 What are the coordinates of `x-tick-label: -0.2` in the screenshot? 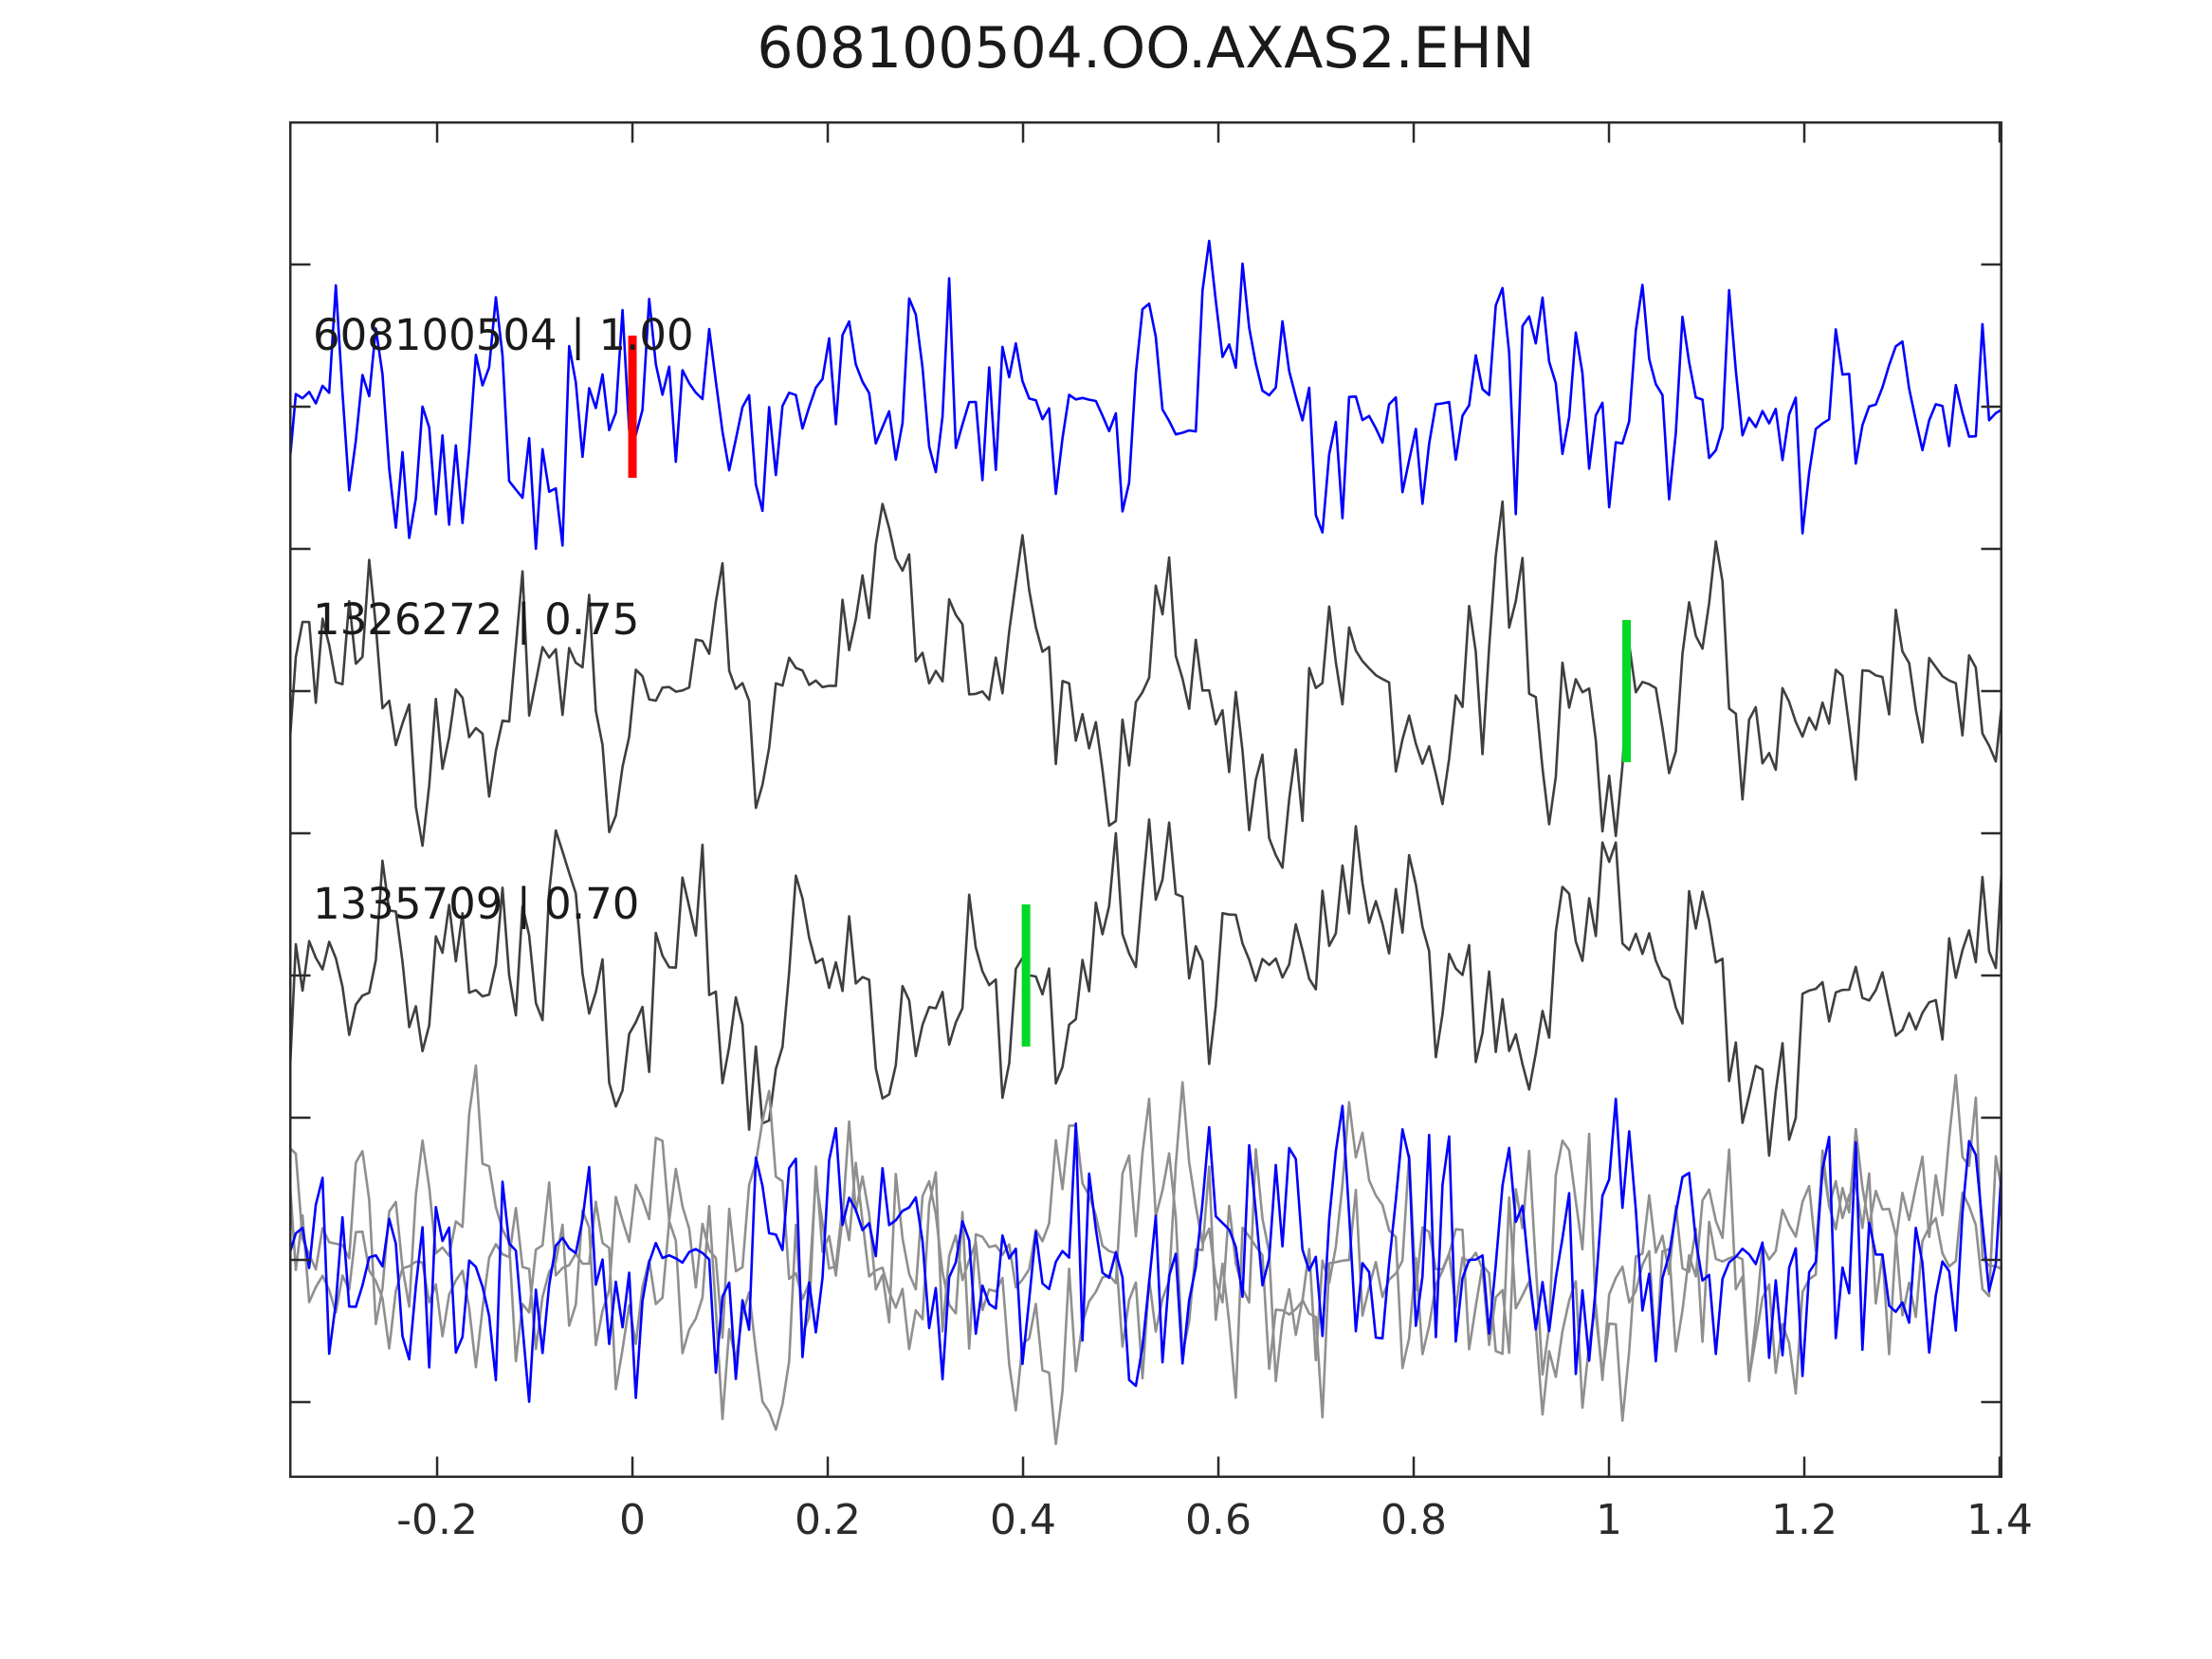 It's located at (437, 1520).